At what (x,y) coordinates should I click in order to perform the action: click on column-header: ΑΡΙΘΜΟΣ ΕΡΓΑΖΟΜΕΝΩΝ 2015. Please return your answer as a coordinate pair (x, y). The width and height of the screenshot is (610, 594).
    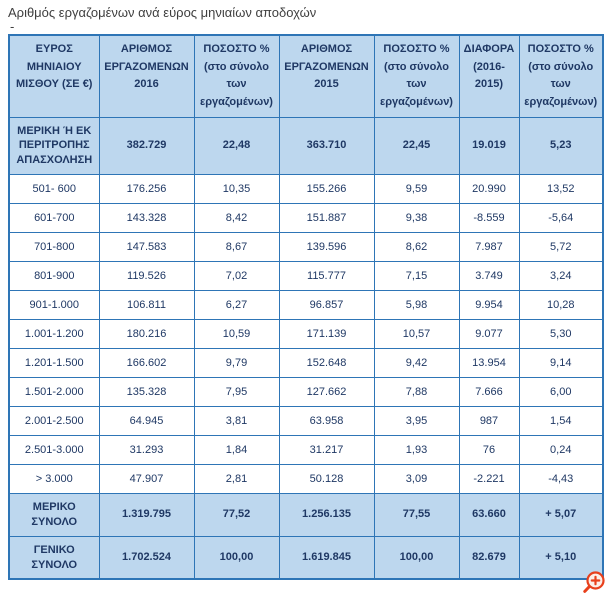
    Looking at the image, I should click on (326, 76).